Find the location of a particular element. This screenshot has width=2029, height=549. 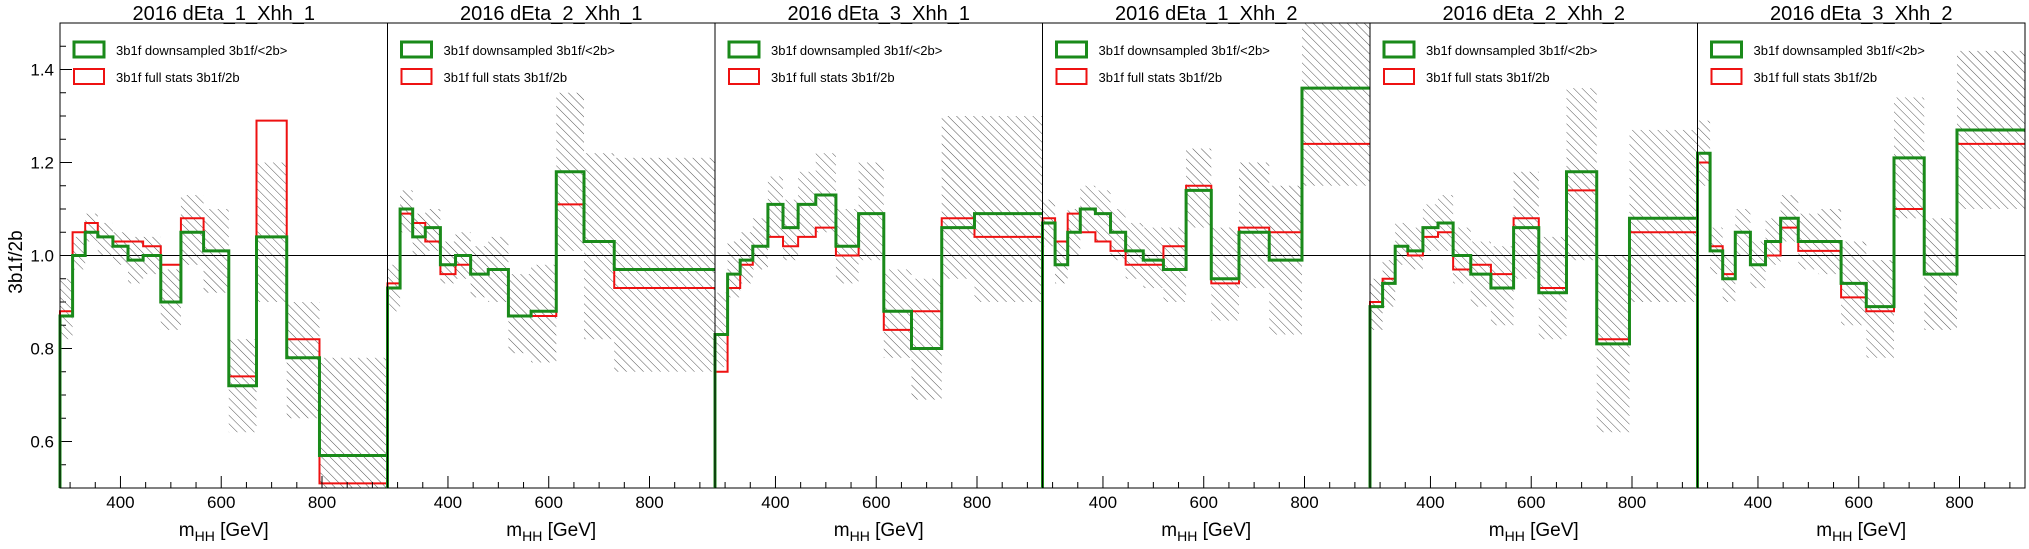

y-tick-label: 1.0 is located at coordinates (42, 256).